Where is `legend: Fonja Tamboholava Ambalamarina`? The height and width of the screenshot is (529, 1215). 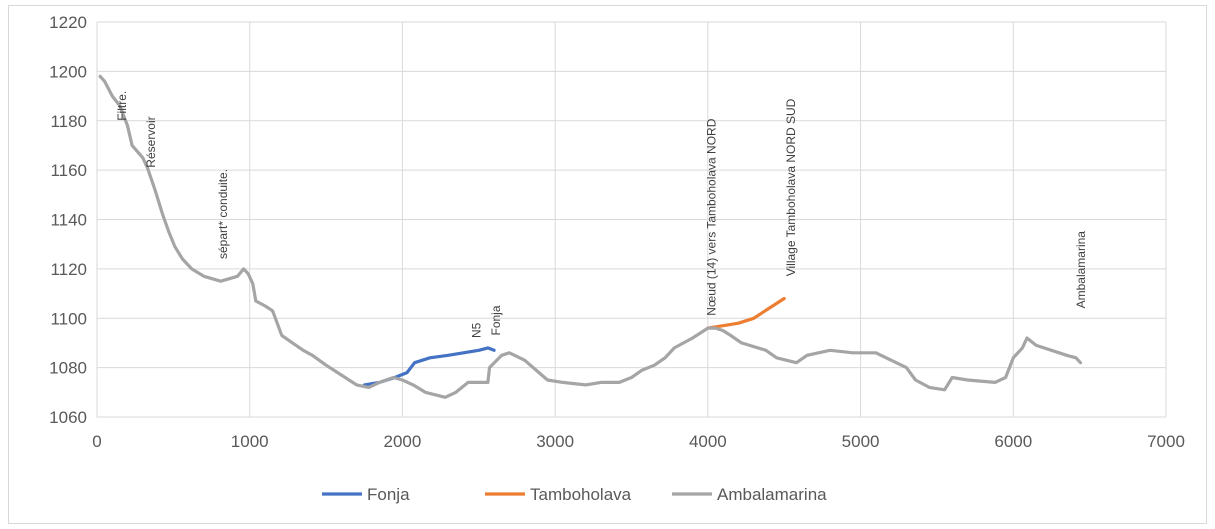
legend: Fonja Tamboholava Ambalamarina is located at coordinates (574, 494).